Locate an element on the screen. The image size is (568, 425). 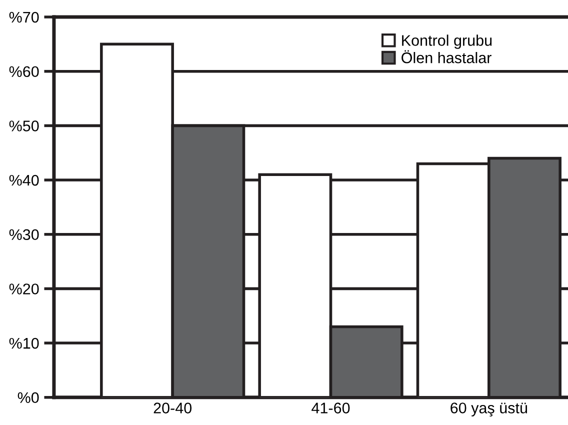
legend-label: Ölen hastalar is located at coordinates (447, 57).